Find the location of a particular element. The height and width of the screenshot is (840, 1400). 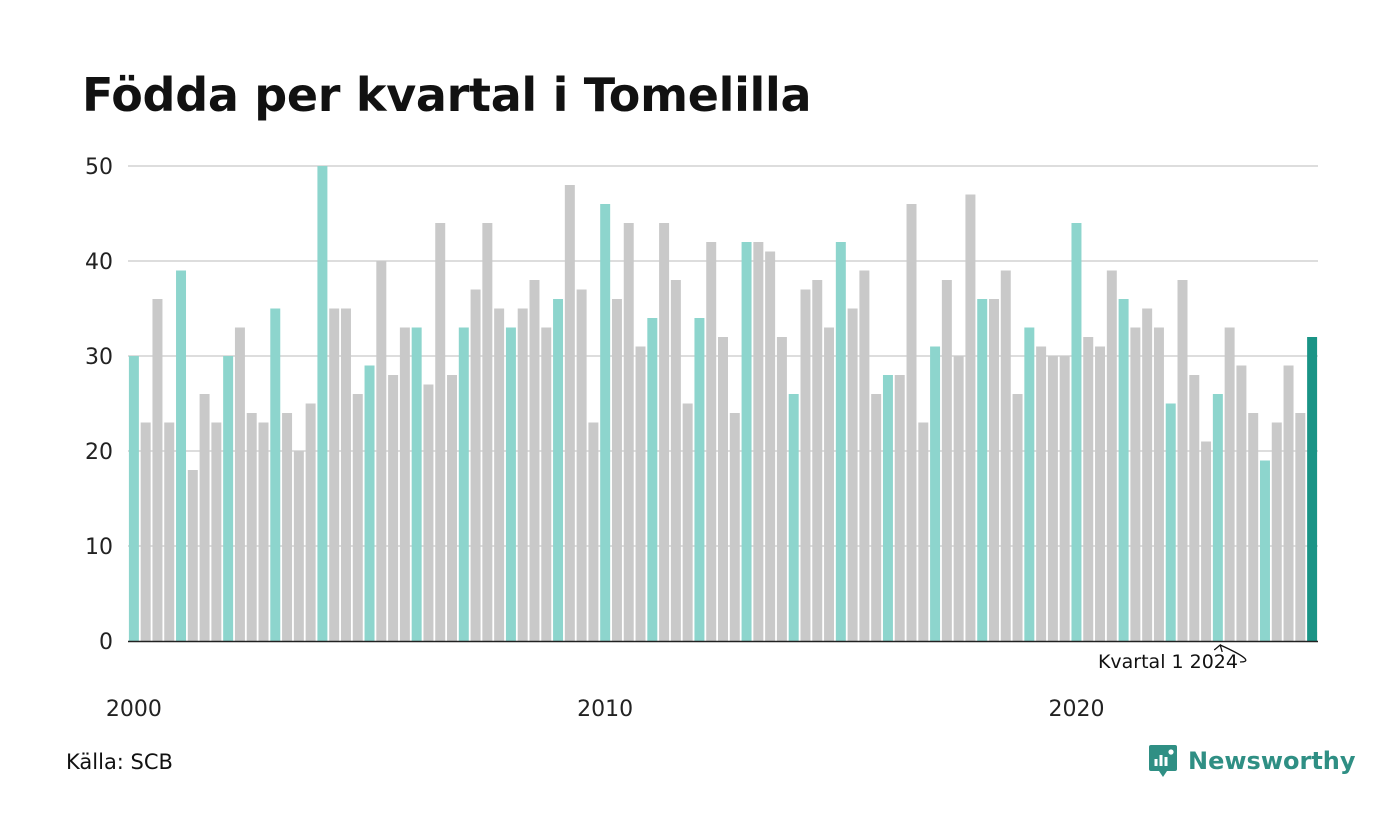

x-tick-label: 2000 is located at coordinates (134, 709).